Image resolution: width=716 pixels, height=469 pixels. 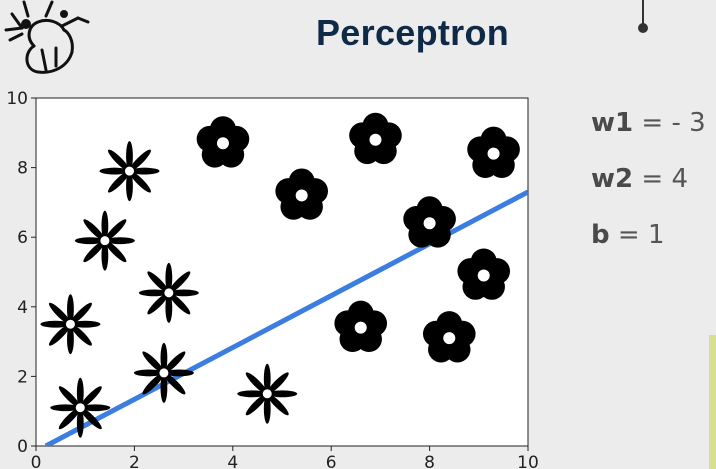 I want to click on param-w2: w2 = 4, so click(x=639, y=179).